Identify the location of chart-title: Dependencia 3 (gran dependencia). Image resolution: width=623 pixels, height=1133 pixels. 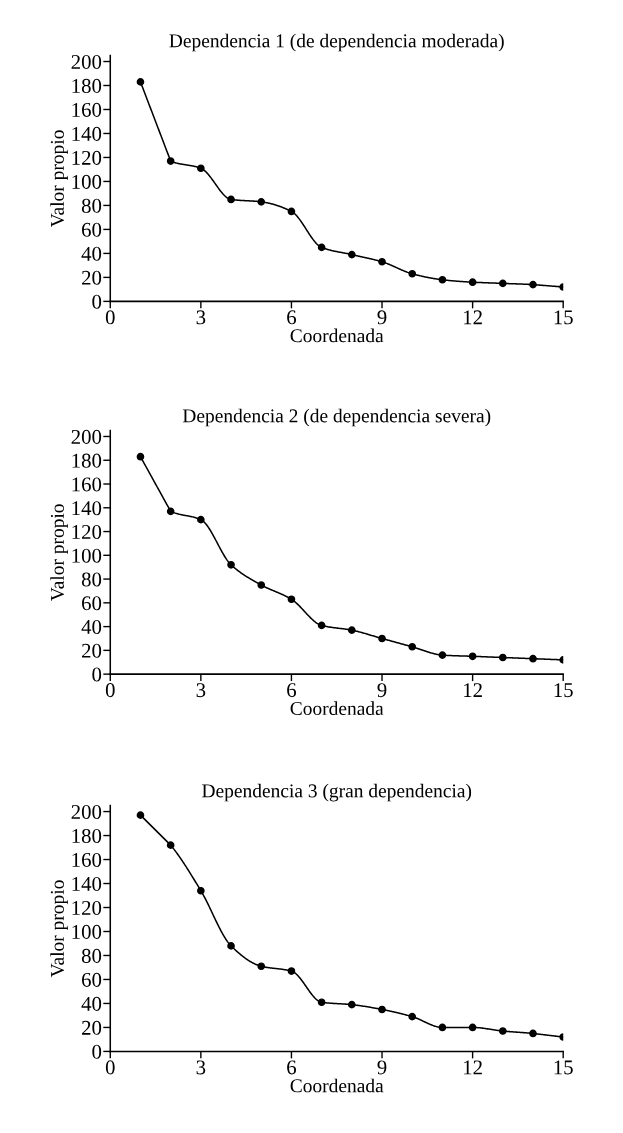
(337, 792).